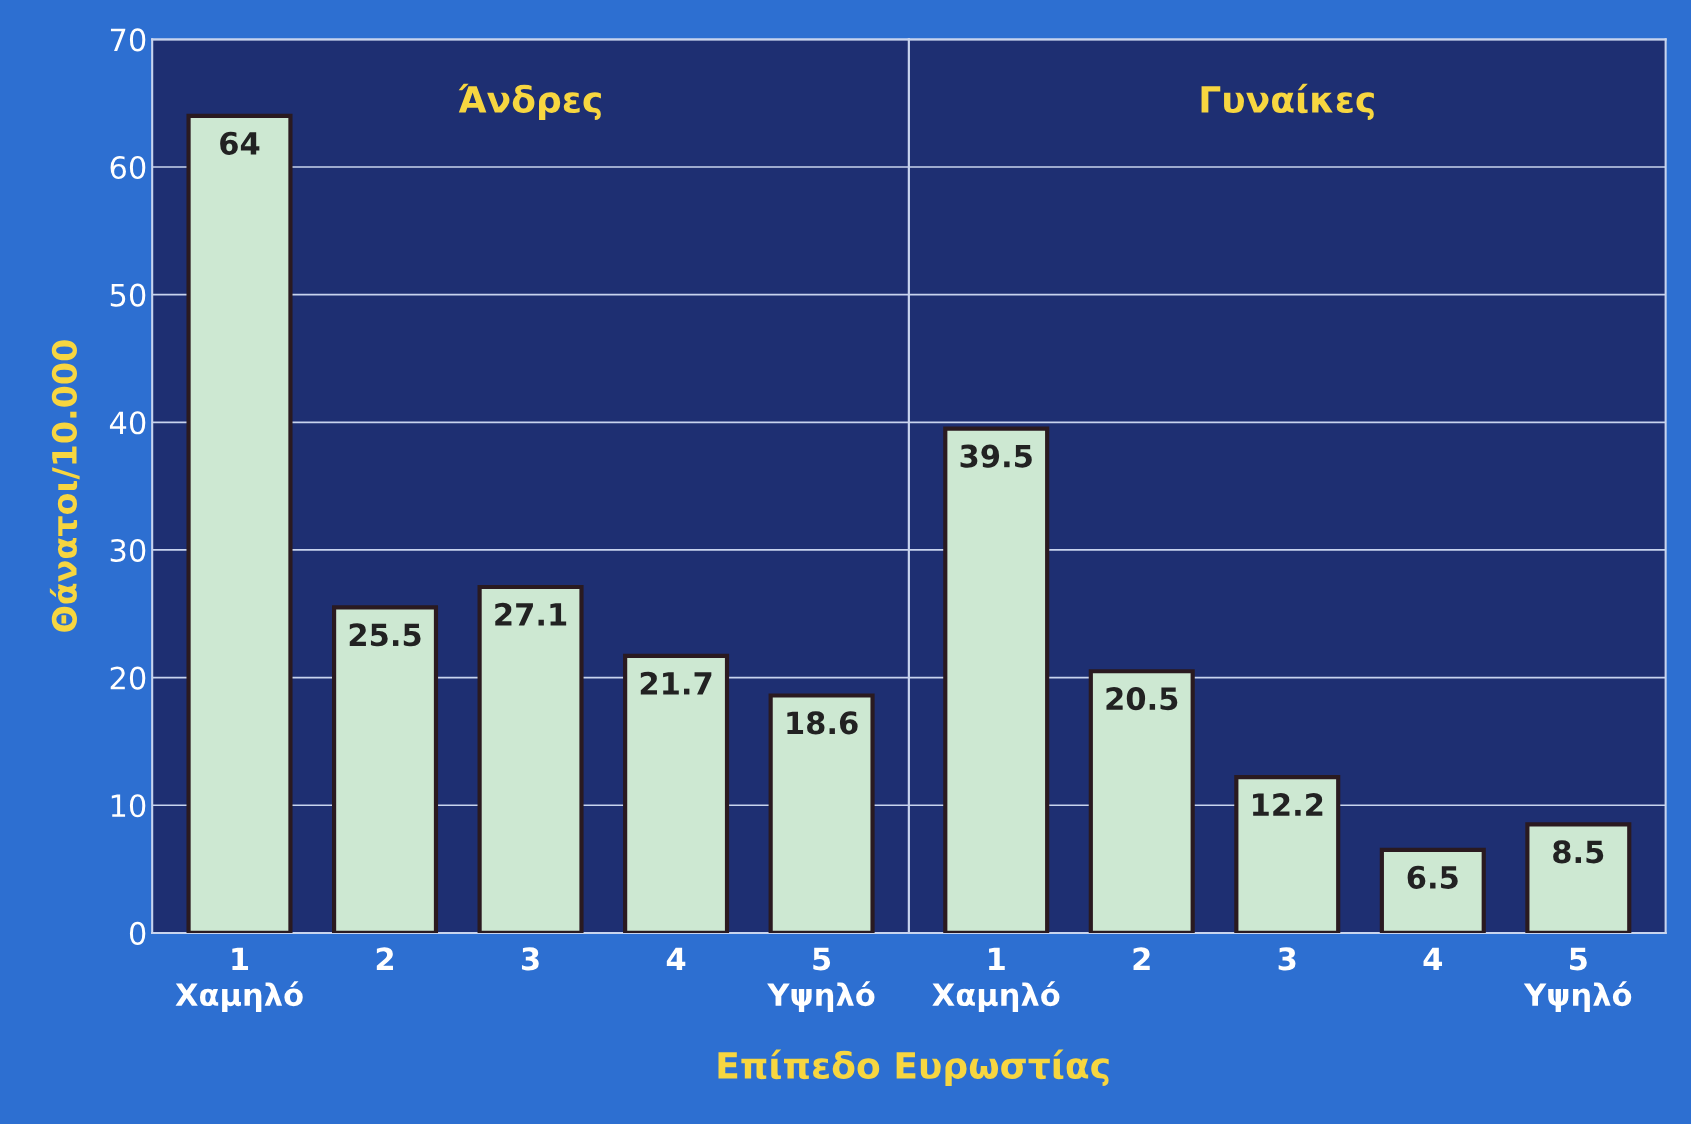  I want to click on y-axis-title: Θάνατοι/10.000, so click(64, 486).